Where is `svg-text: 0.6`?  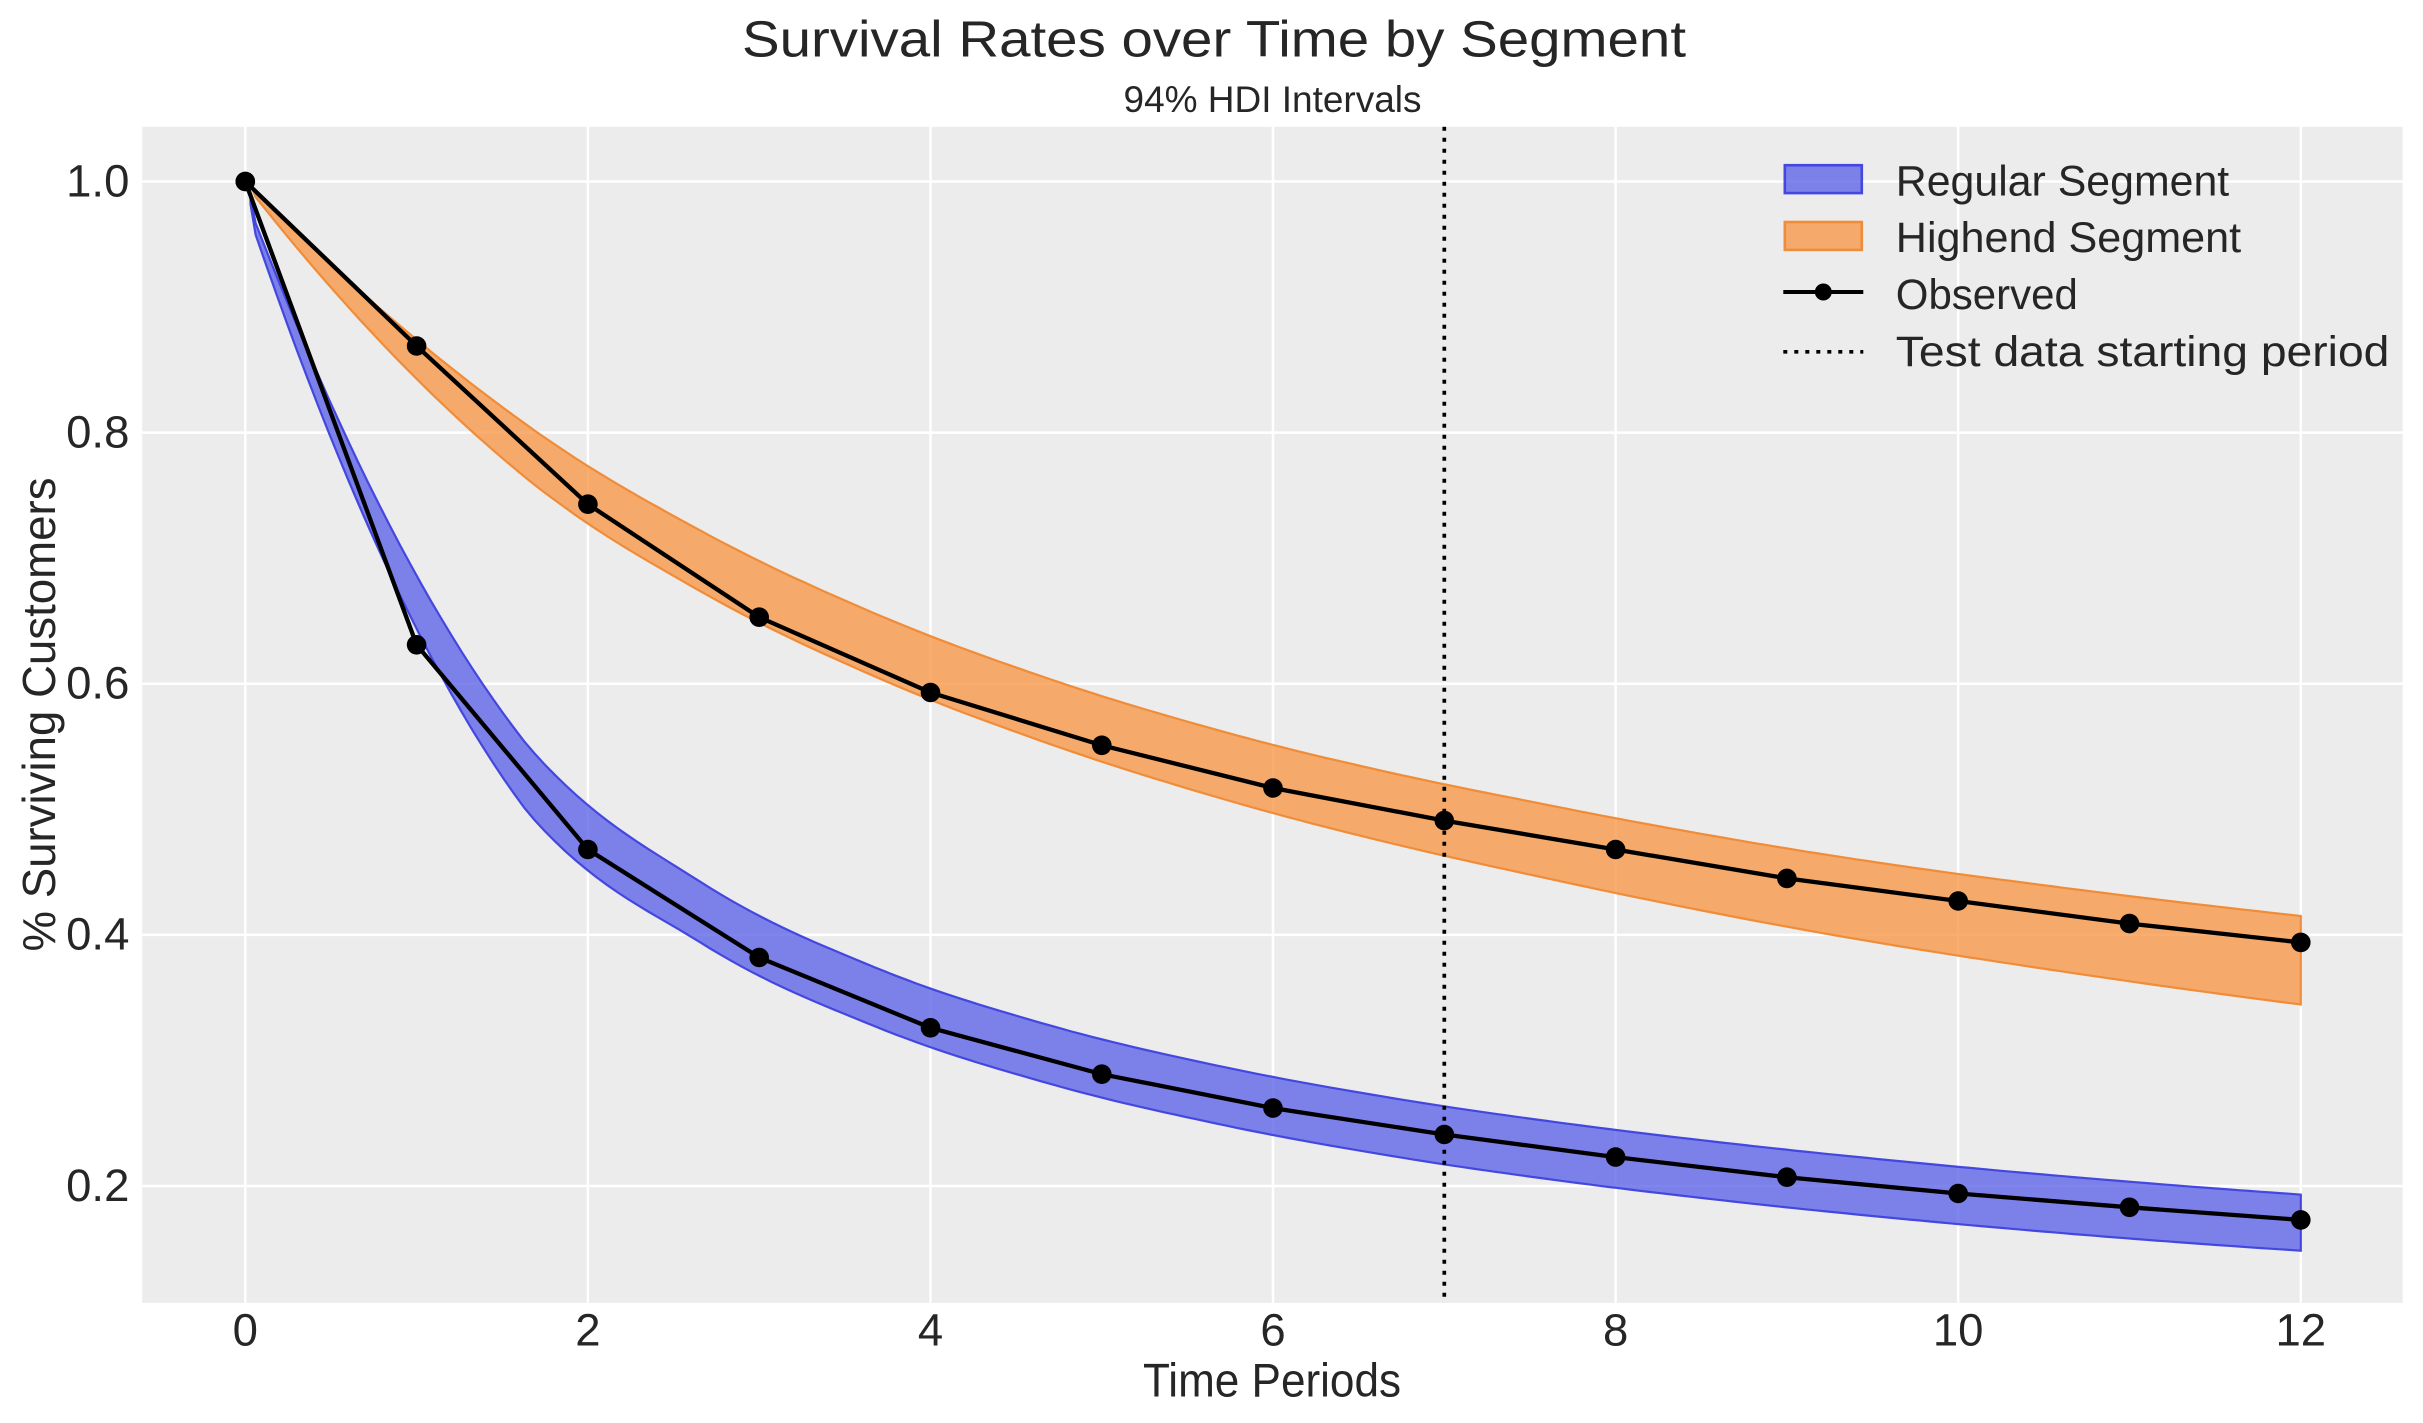 svg-text: 0.6 is located at coordinates (97, 683).